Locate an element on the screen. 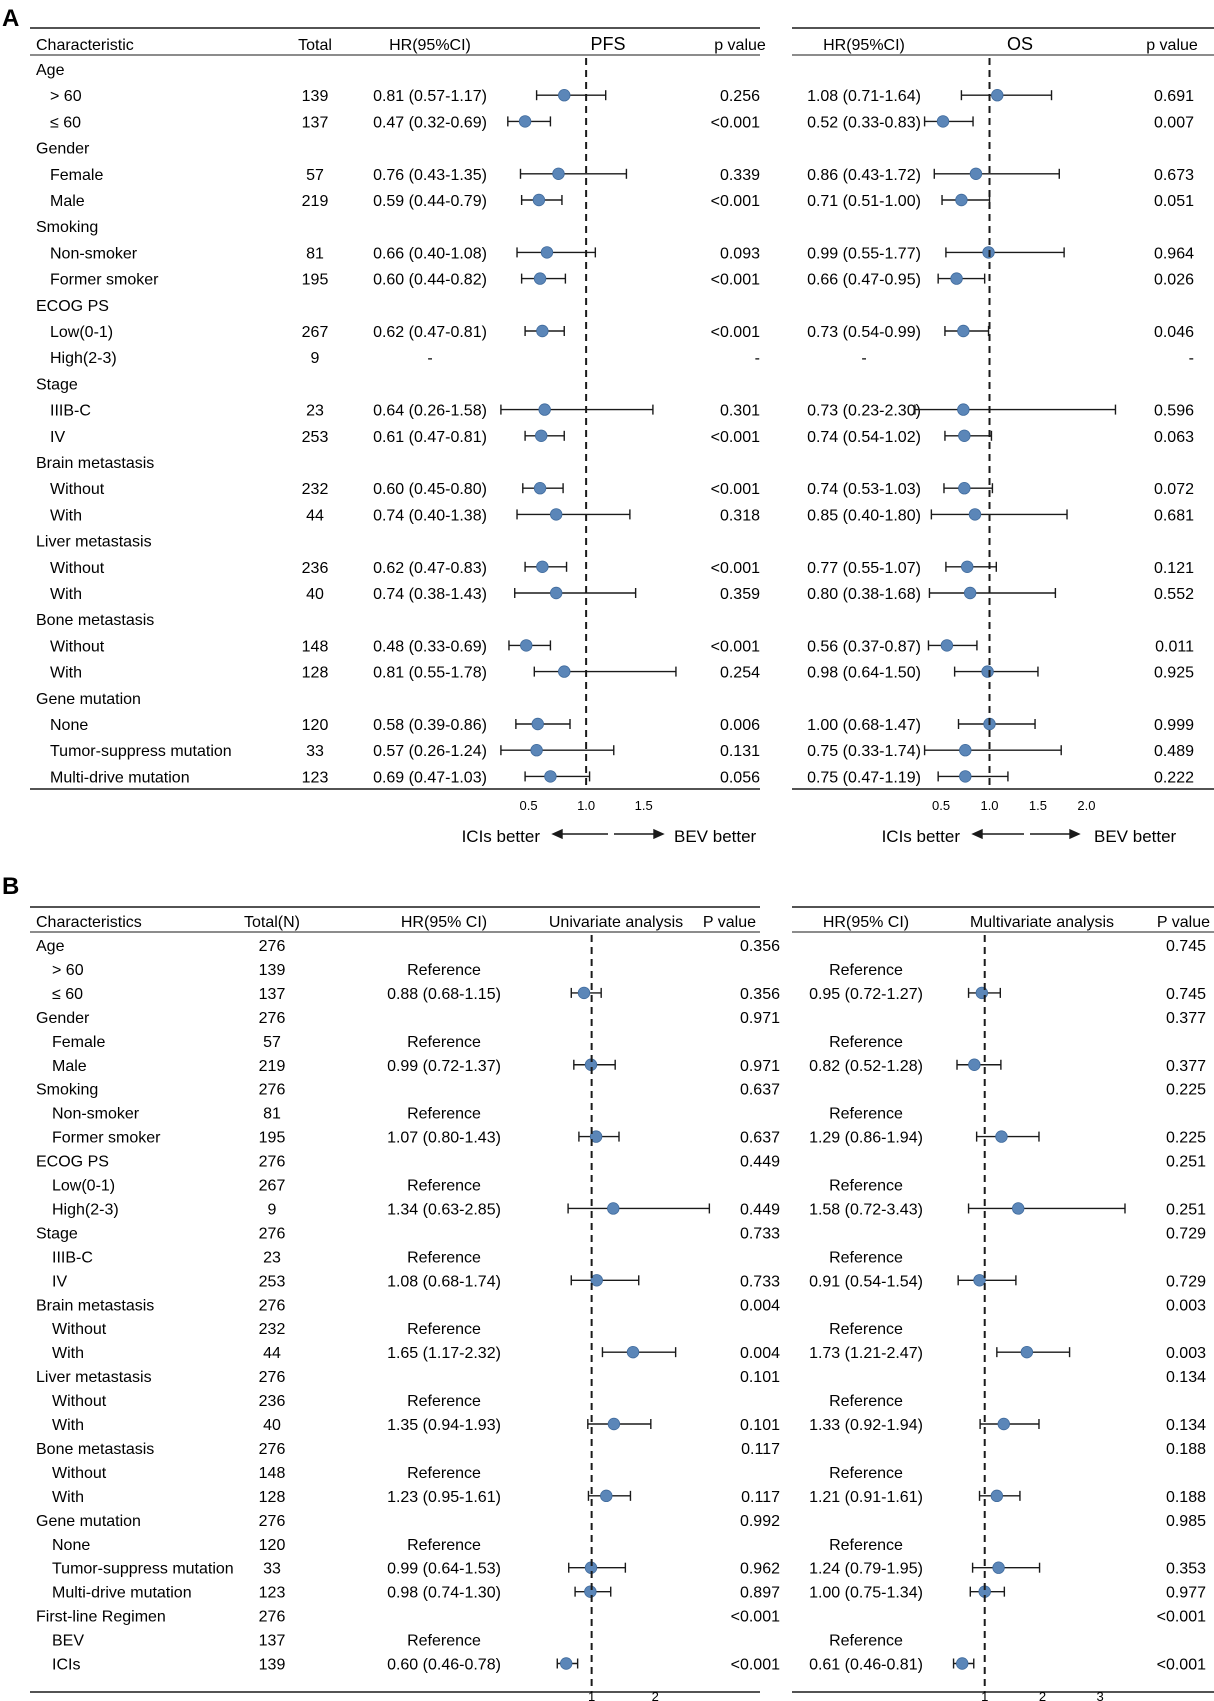 The image size is (1214, 1701). a-os-left-arrowhead is located at coordinates (977, 834).